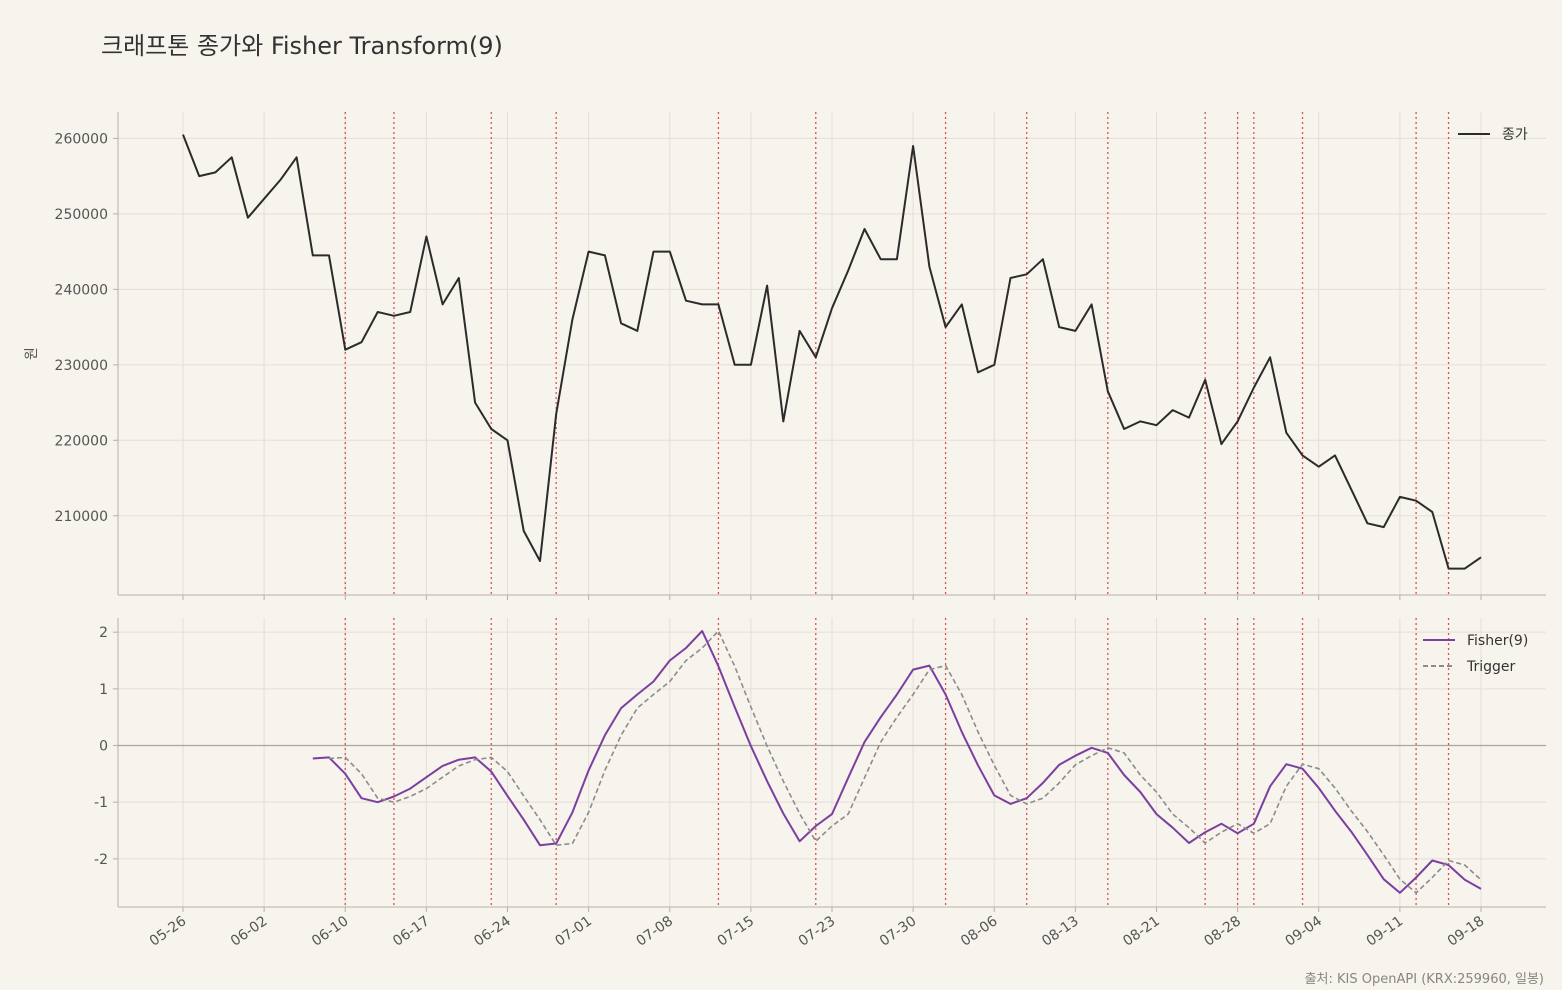 Image resolution: width=1562 pixels, height=990 pixels. I want to click on y-tick-label: 230000, so click(81, 366).